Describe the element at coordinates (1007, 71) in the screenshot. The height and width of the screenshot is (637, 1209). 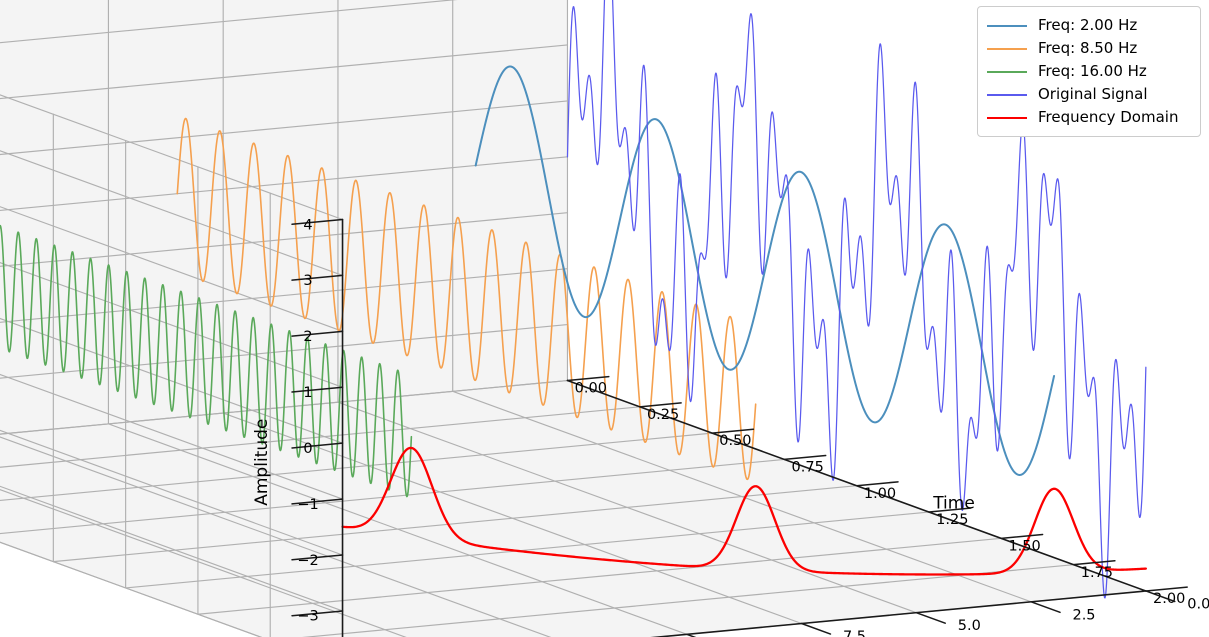
I see `legend-swatch-freq-16hz` at that location.